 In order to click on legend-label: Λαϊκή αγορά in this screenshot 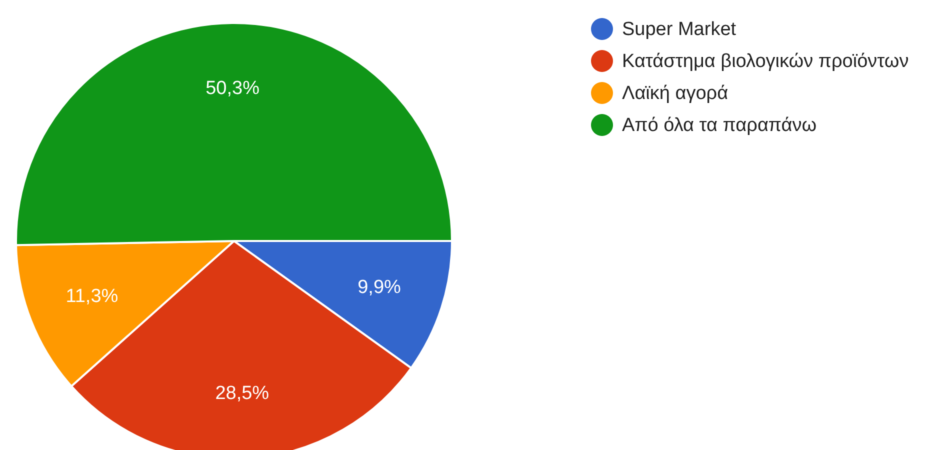, I will do `click(675, 94)`.